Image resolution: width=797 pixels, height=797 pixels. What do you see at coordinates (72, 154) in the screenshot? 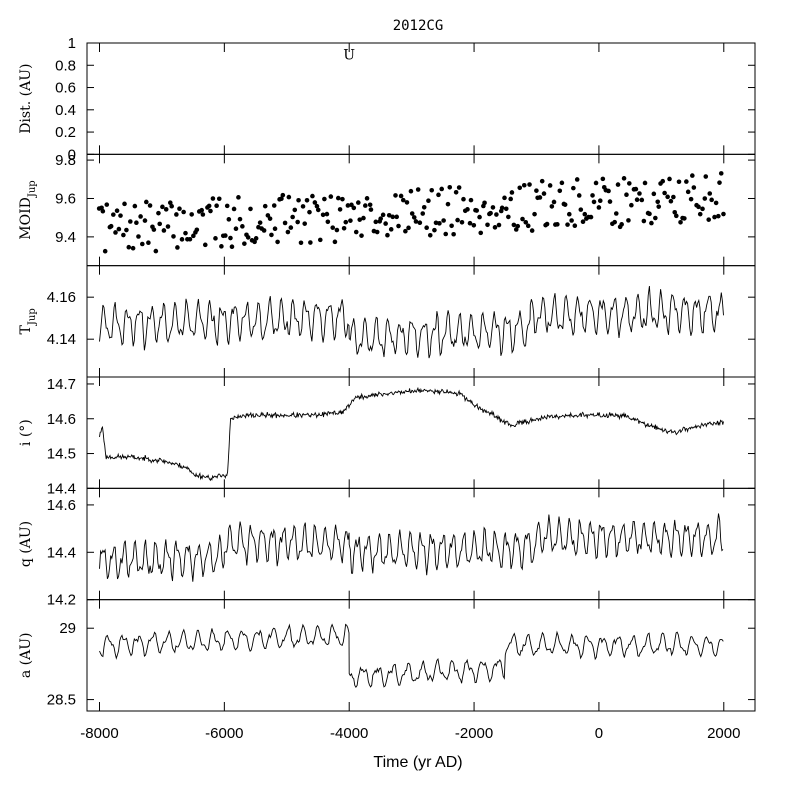
I see `y-tick-label: 0` at bounding box center [72, 154].